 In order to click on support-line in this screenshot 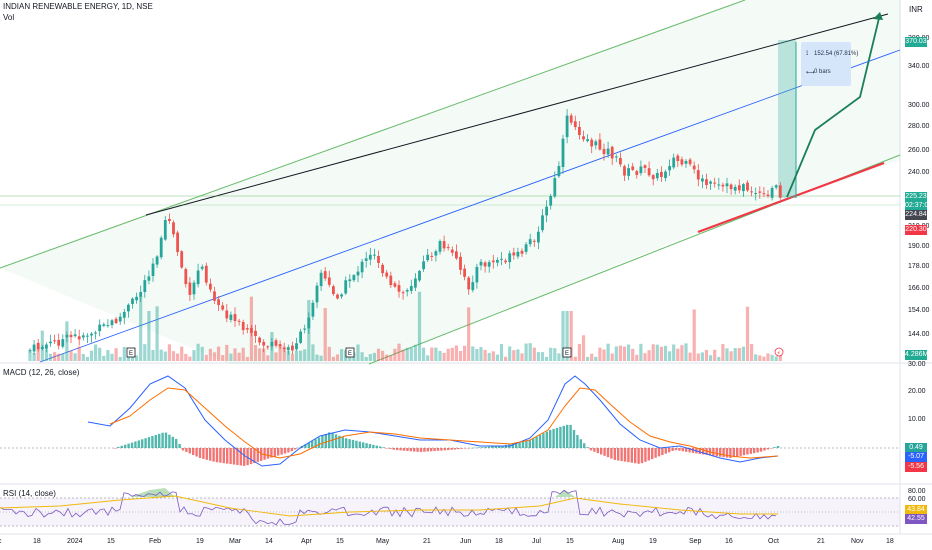, I will do `click(791, 197)`.